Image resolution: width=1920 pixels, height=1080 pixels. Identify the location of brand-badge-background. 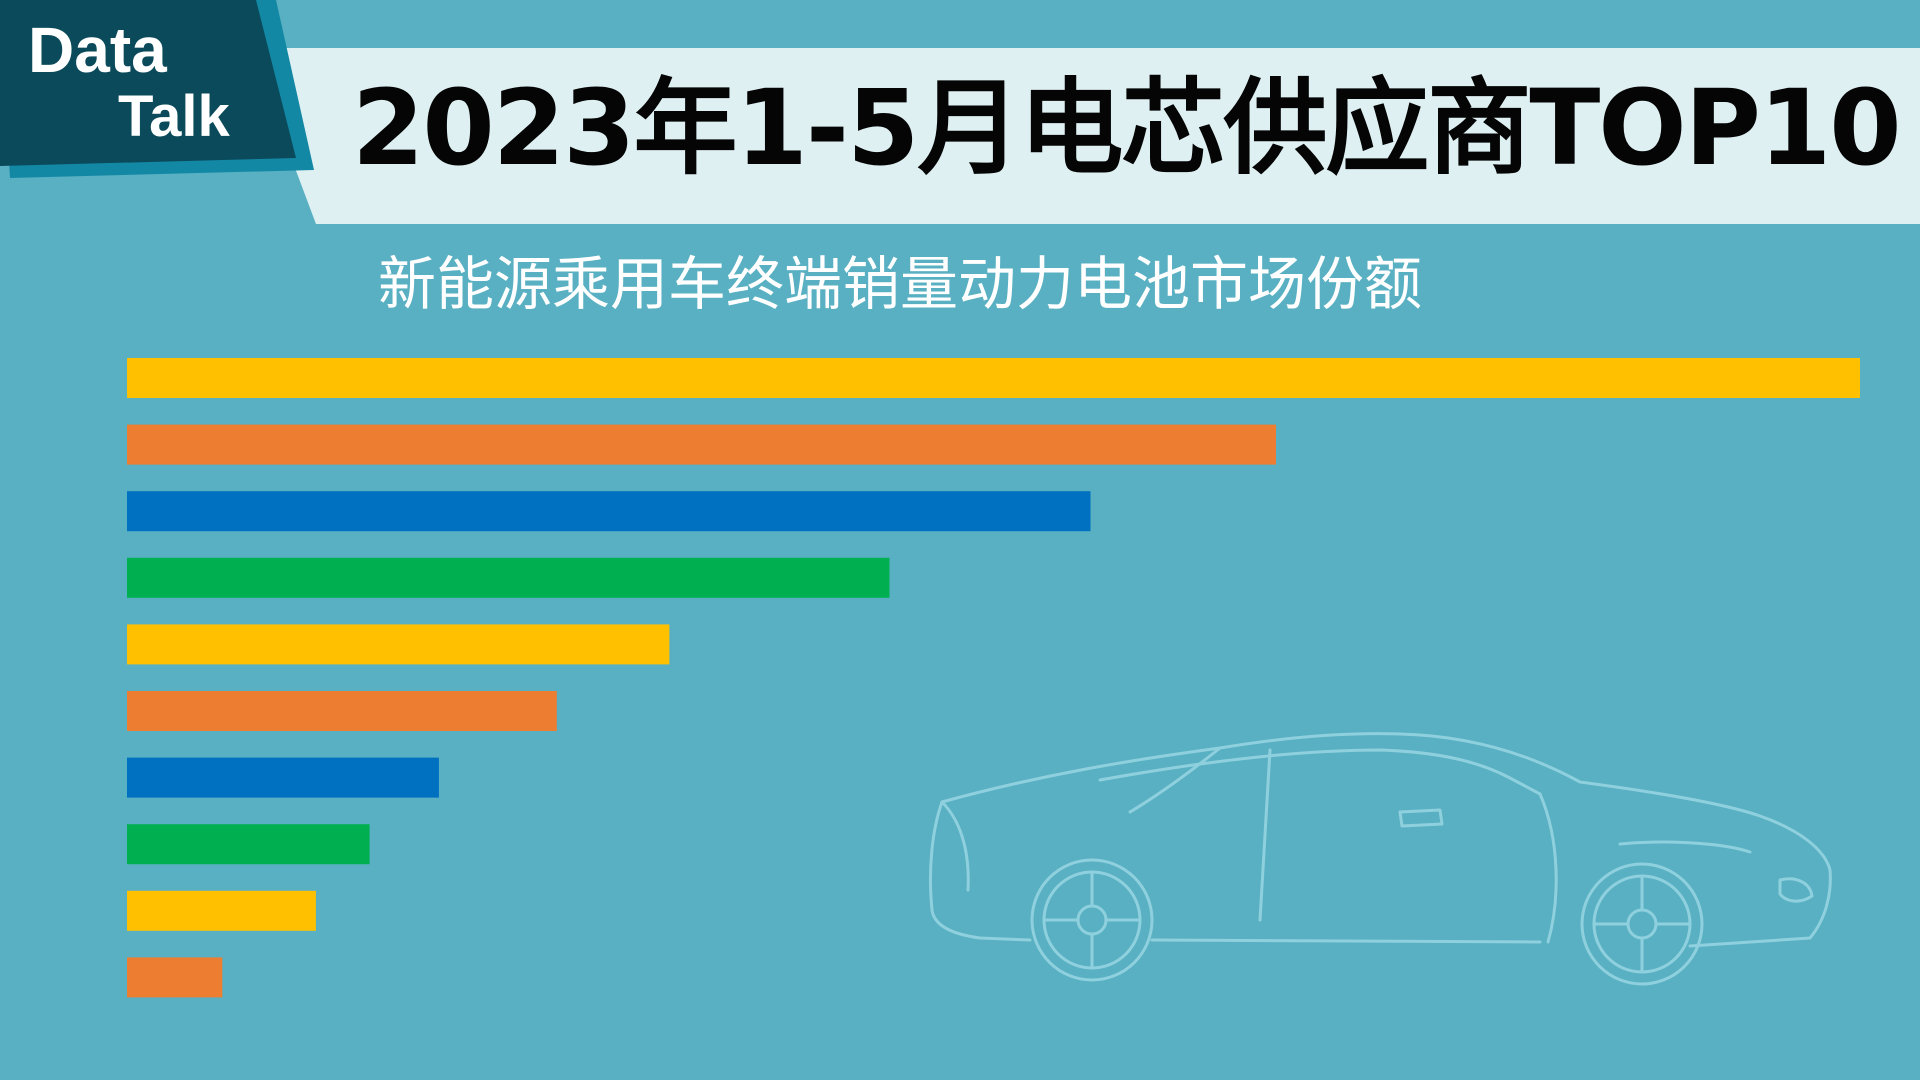
(148, 83).